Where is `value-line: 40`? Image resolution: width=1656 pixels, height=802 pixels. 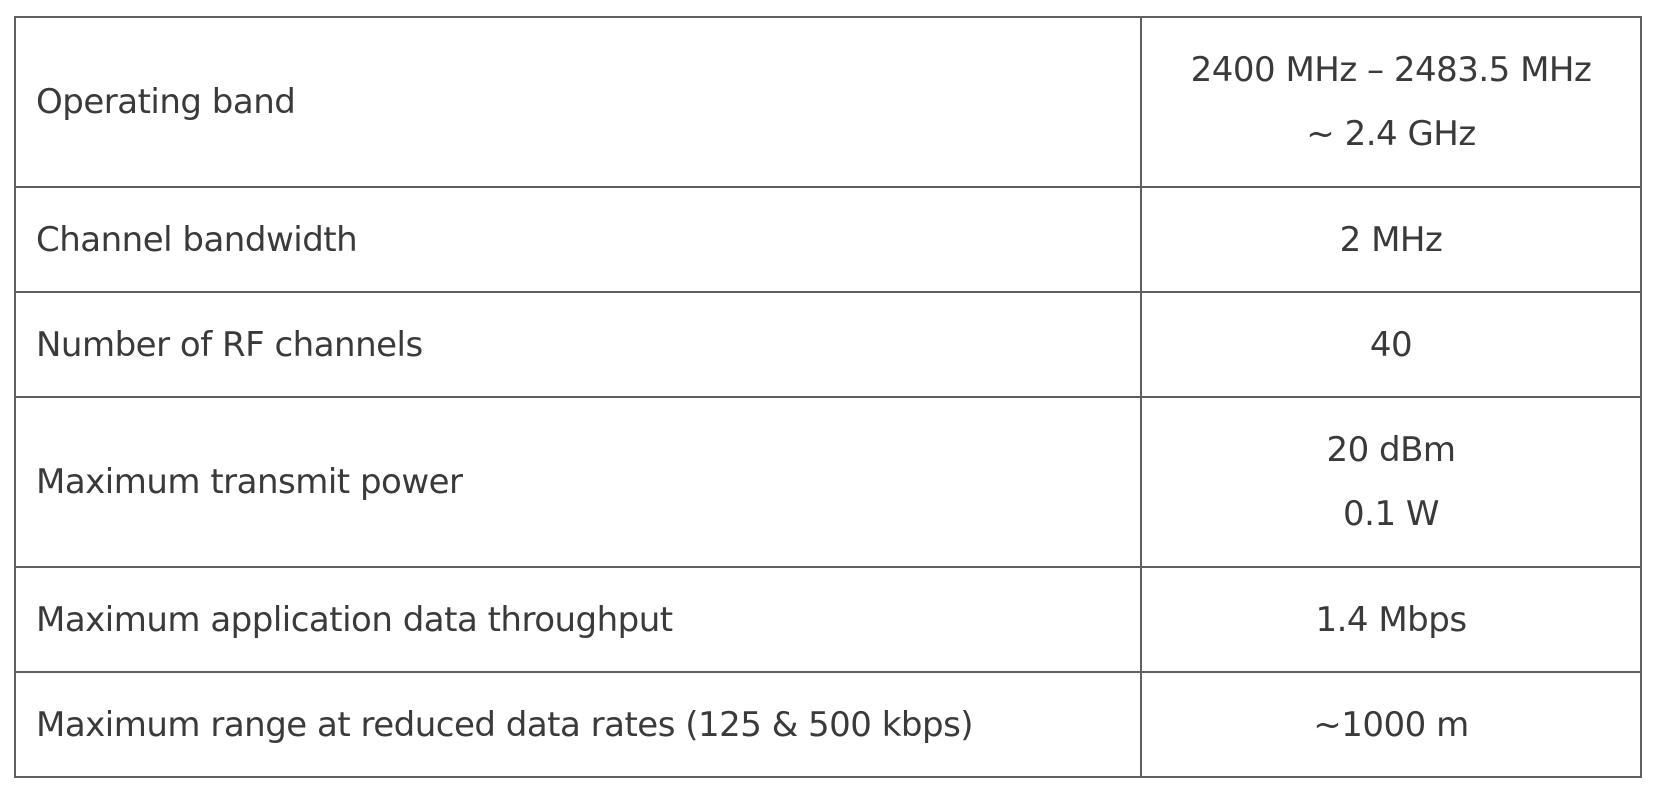
value-line: 40 is located at coordinates (1391, 344).